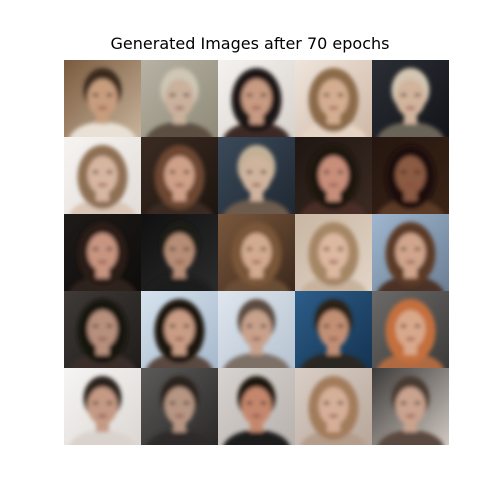  What do you see at coordinates (250, 43) in the screenshot?
I see `figure-title: Generated Images after 70 epochs` at bounding box center [250, 43].